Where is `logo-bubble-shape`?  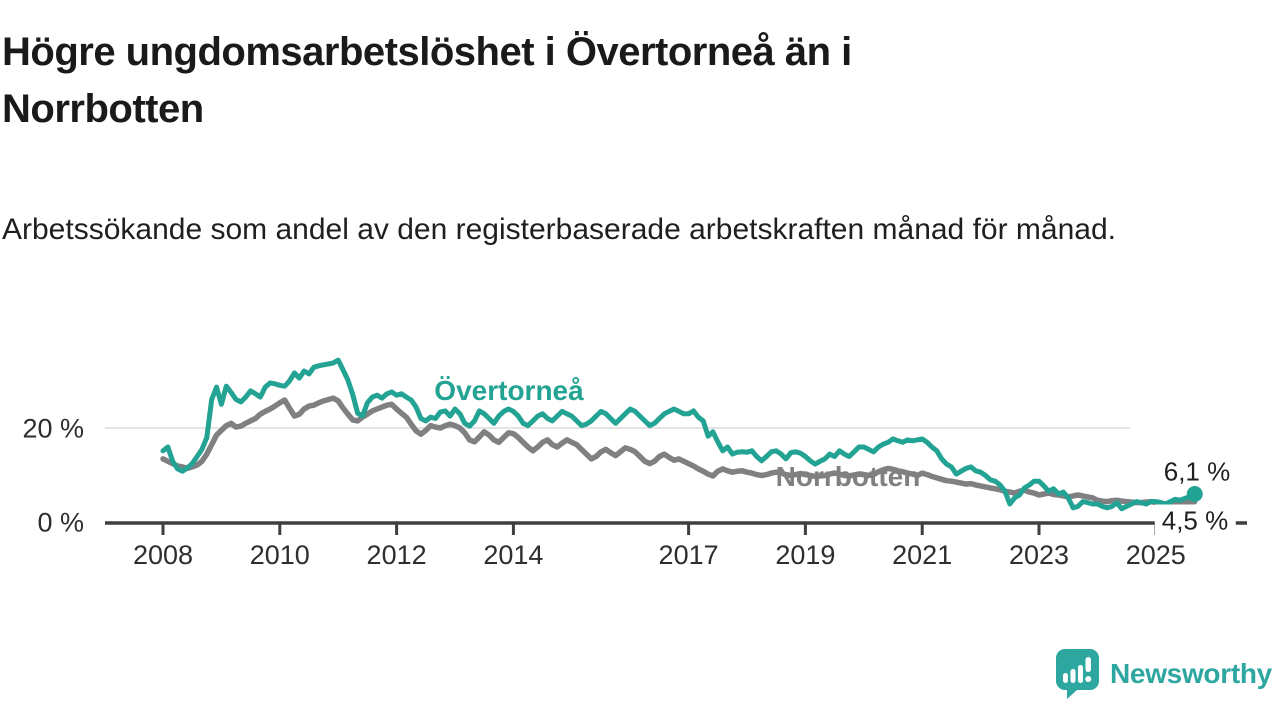
logo-bubble-shape is located at coordinates (1077, 674).